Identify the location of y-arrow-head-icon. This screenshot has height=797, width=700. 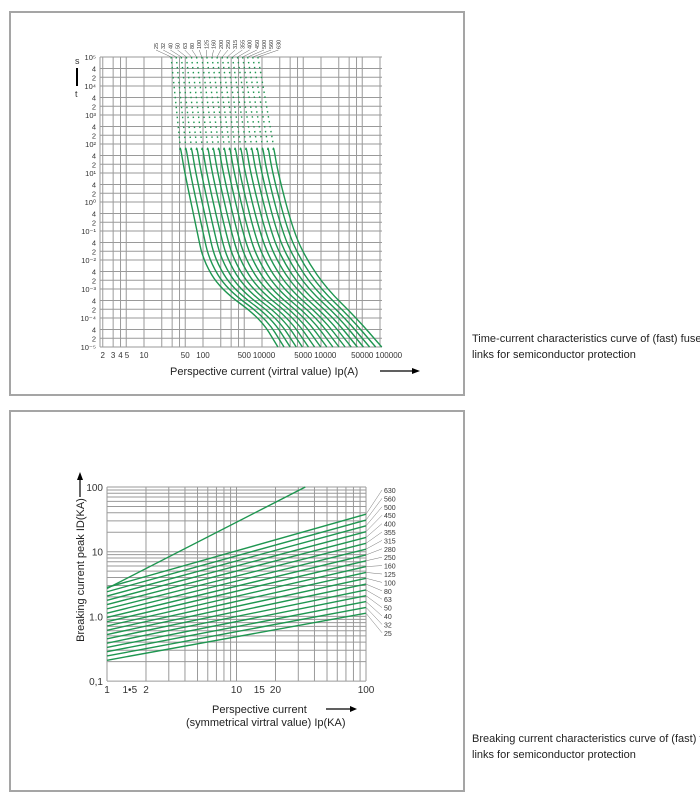
(80, 476).